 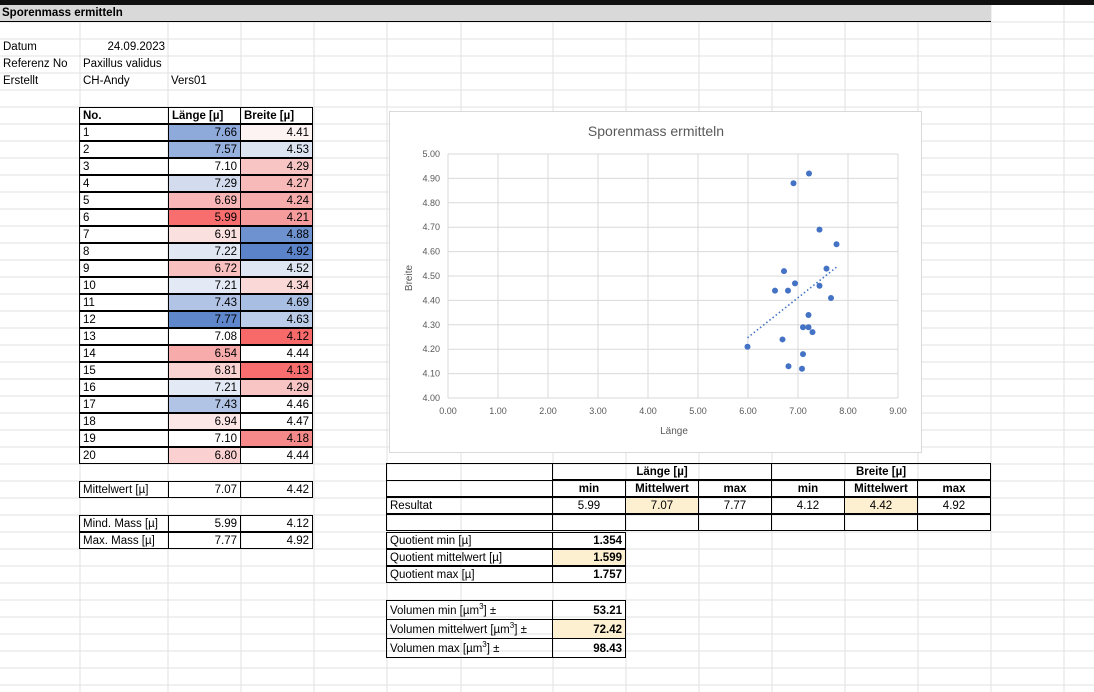 I want to click on table-row-breite: 4.53, so click(x=276, y=149).